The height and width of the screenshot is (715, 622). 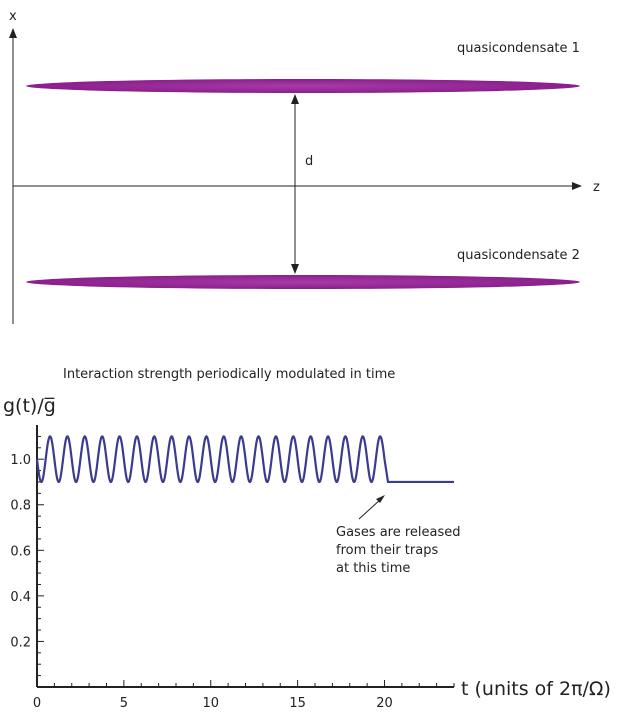 I want to click on signal-line, so click(x=244, y=459).